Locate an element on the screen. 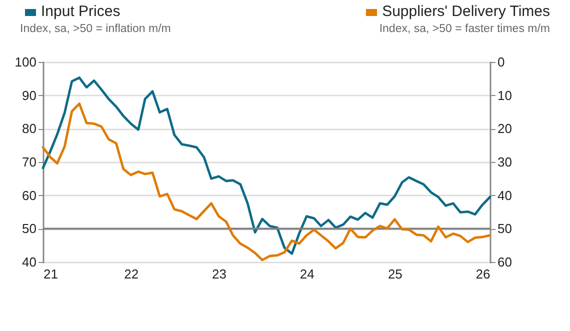 The width and height of the screenshot is (570, 331). x-tick-label: 22 is located at coordinates (131, 274).